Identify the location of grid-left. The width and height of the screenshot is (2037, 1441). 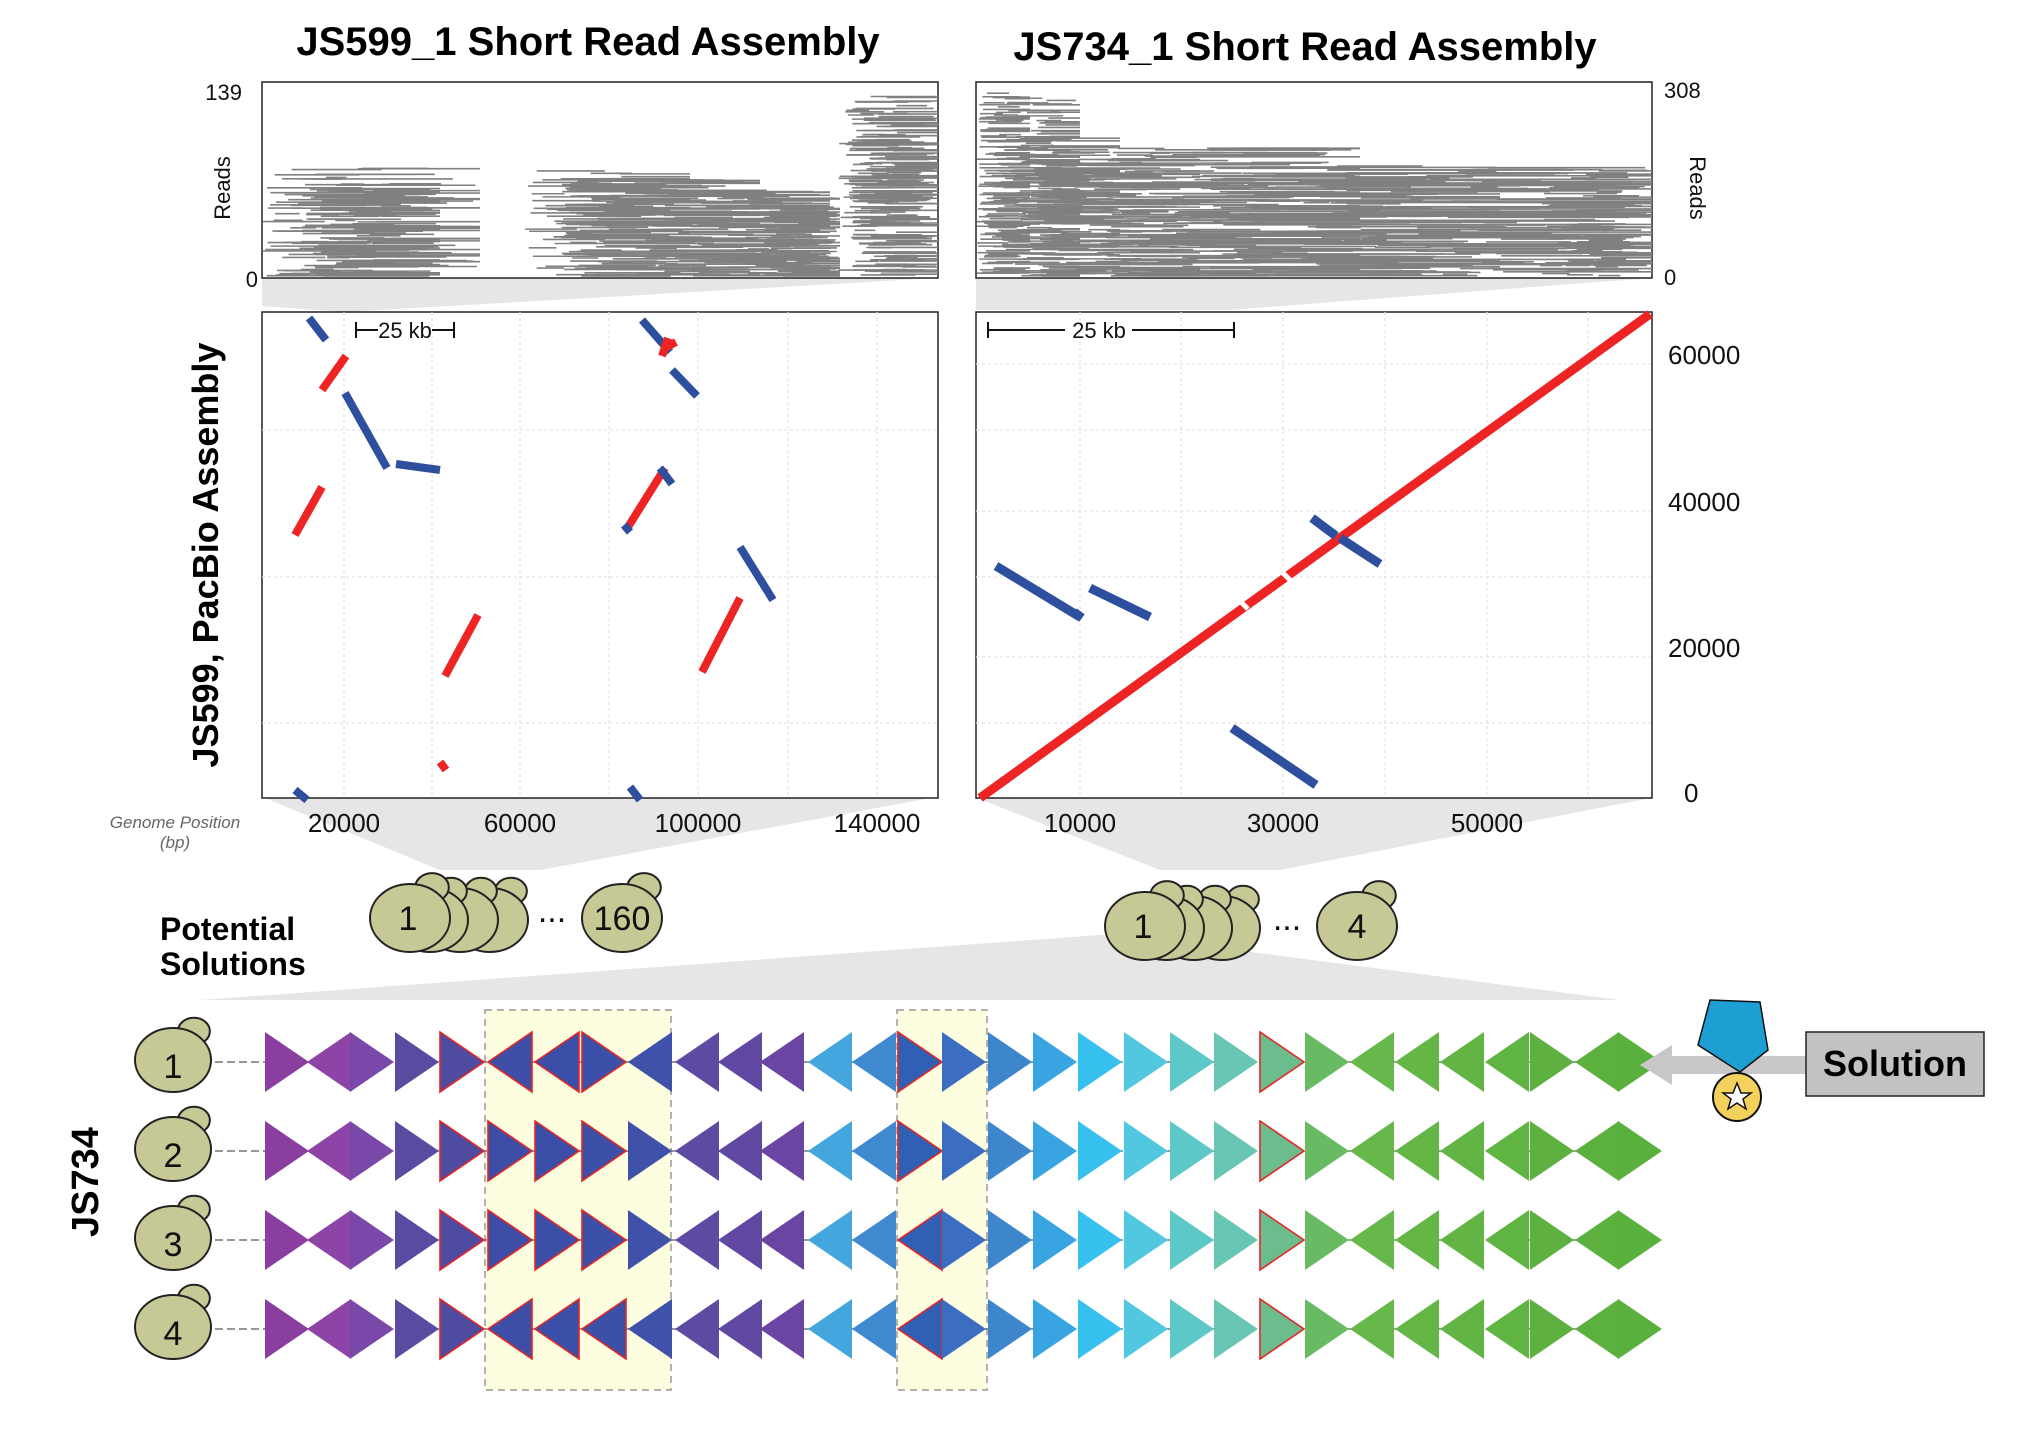
(600, 555).